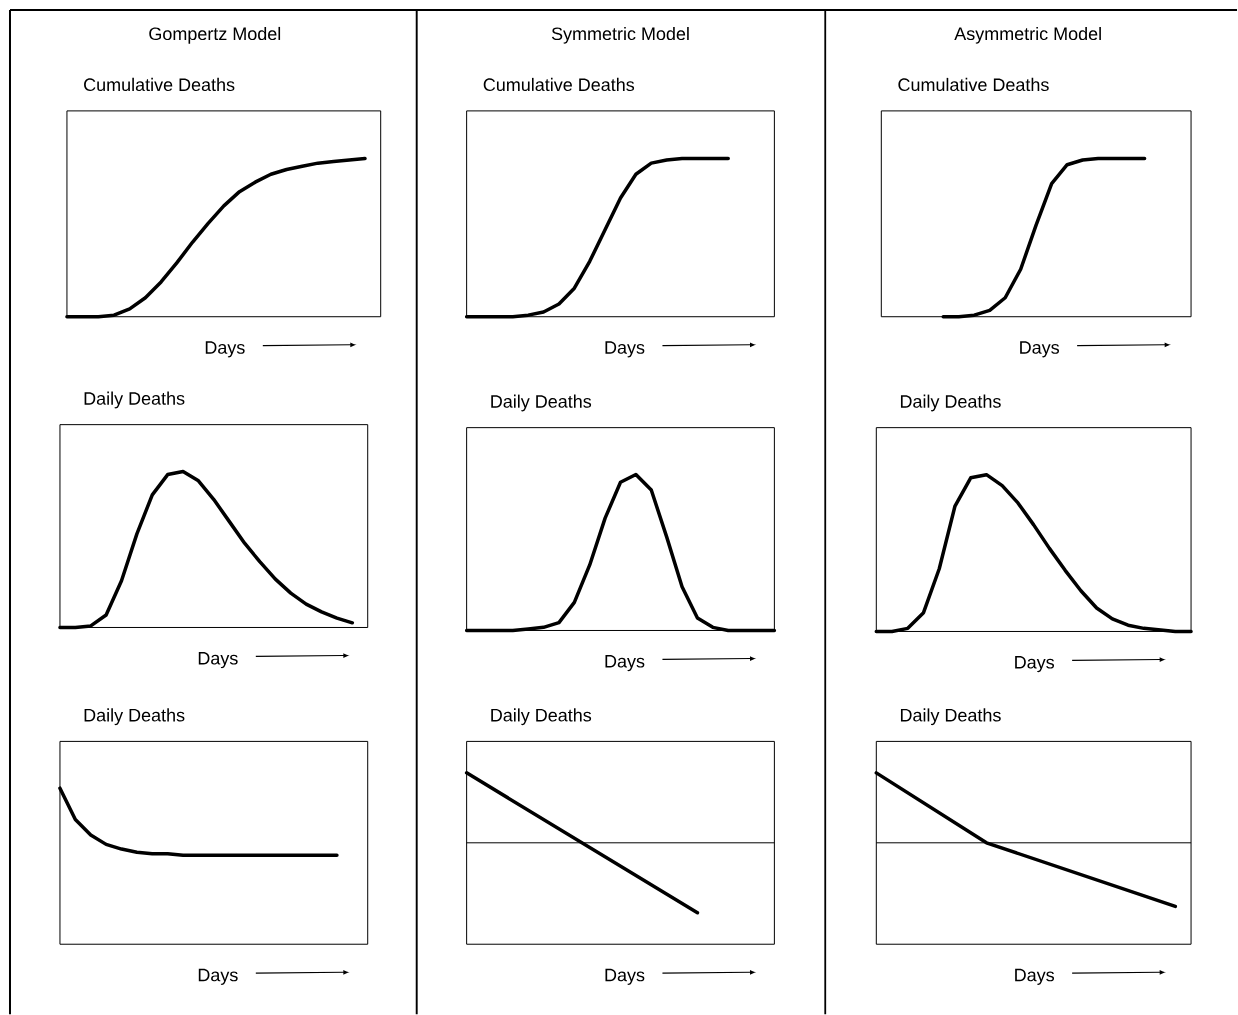  Describe the element at coordinates (620, 35) in the screenshot. I see `chart-title: Symmetric Model` at that location.